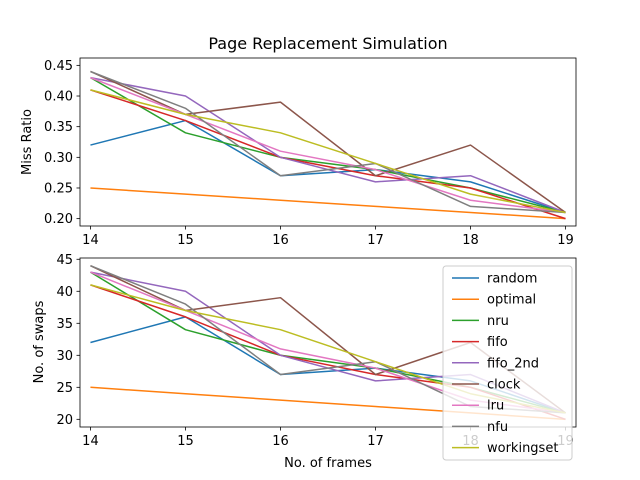  Describe the element at coordinates (328, 166) in the screenshot. I see `series-line-random` at that location.